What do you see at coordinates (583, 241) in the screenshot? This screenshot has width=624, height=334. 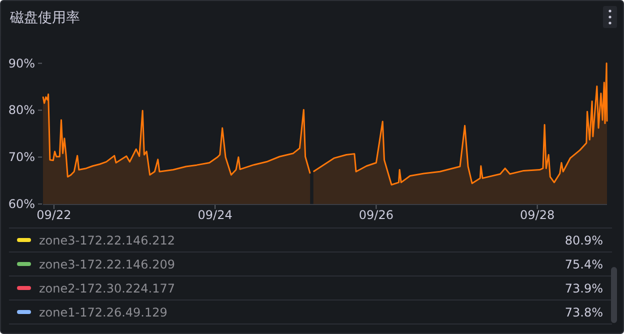 I see `text: 80.9%` at bounding box center [583, 241].